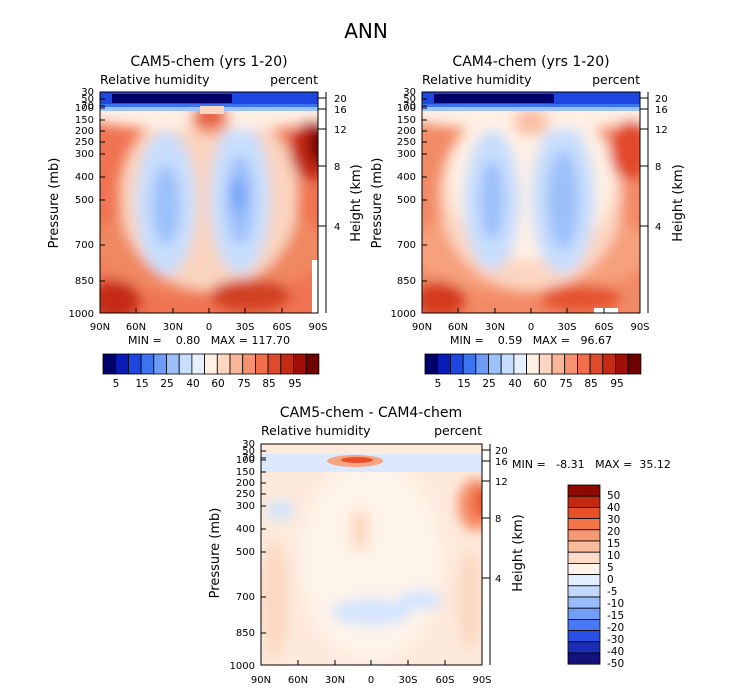 The image size is (733, 689). Describe the element at coordinates (211, 371) in the screenshot. I see `colorbar-cam5: 5 15 25 40 60 75 85 95` at that location.